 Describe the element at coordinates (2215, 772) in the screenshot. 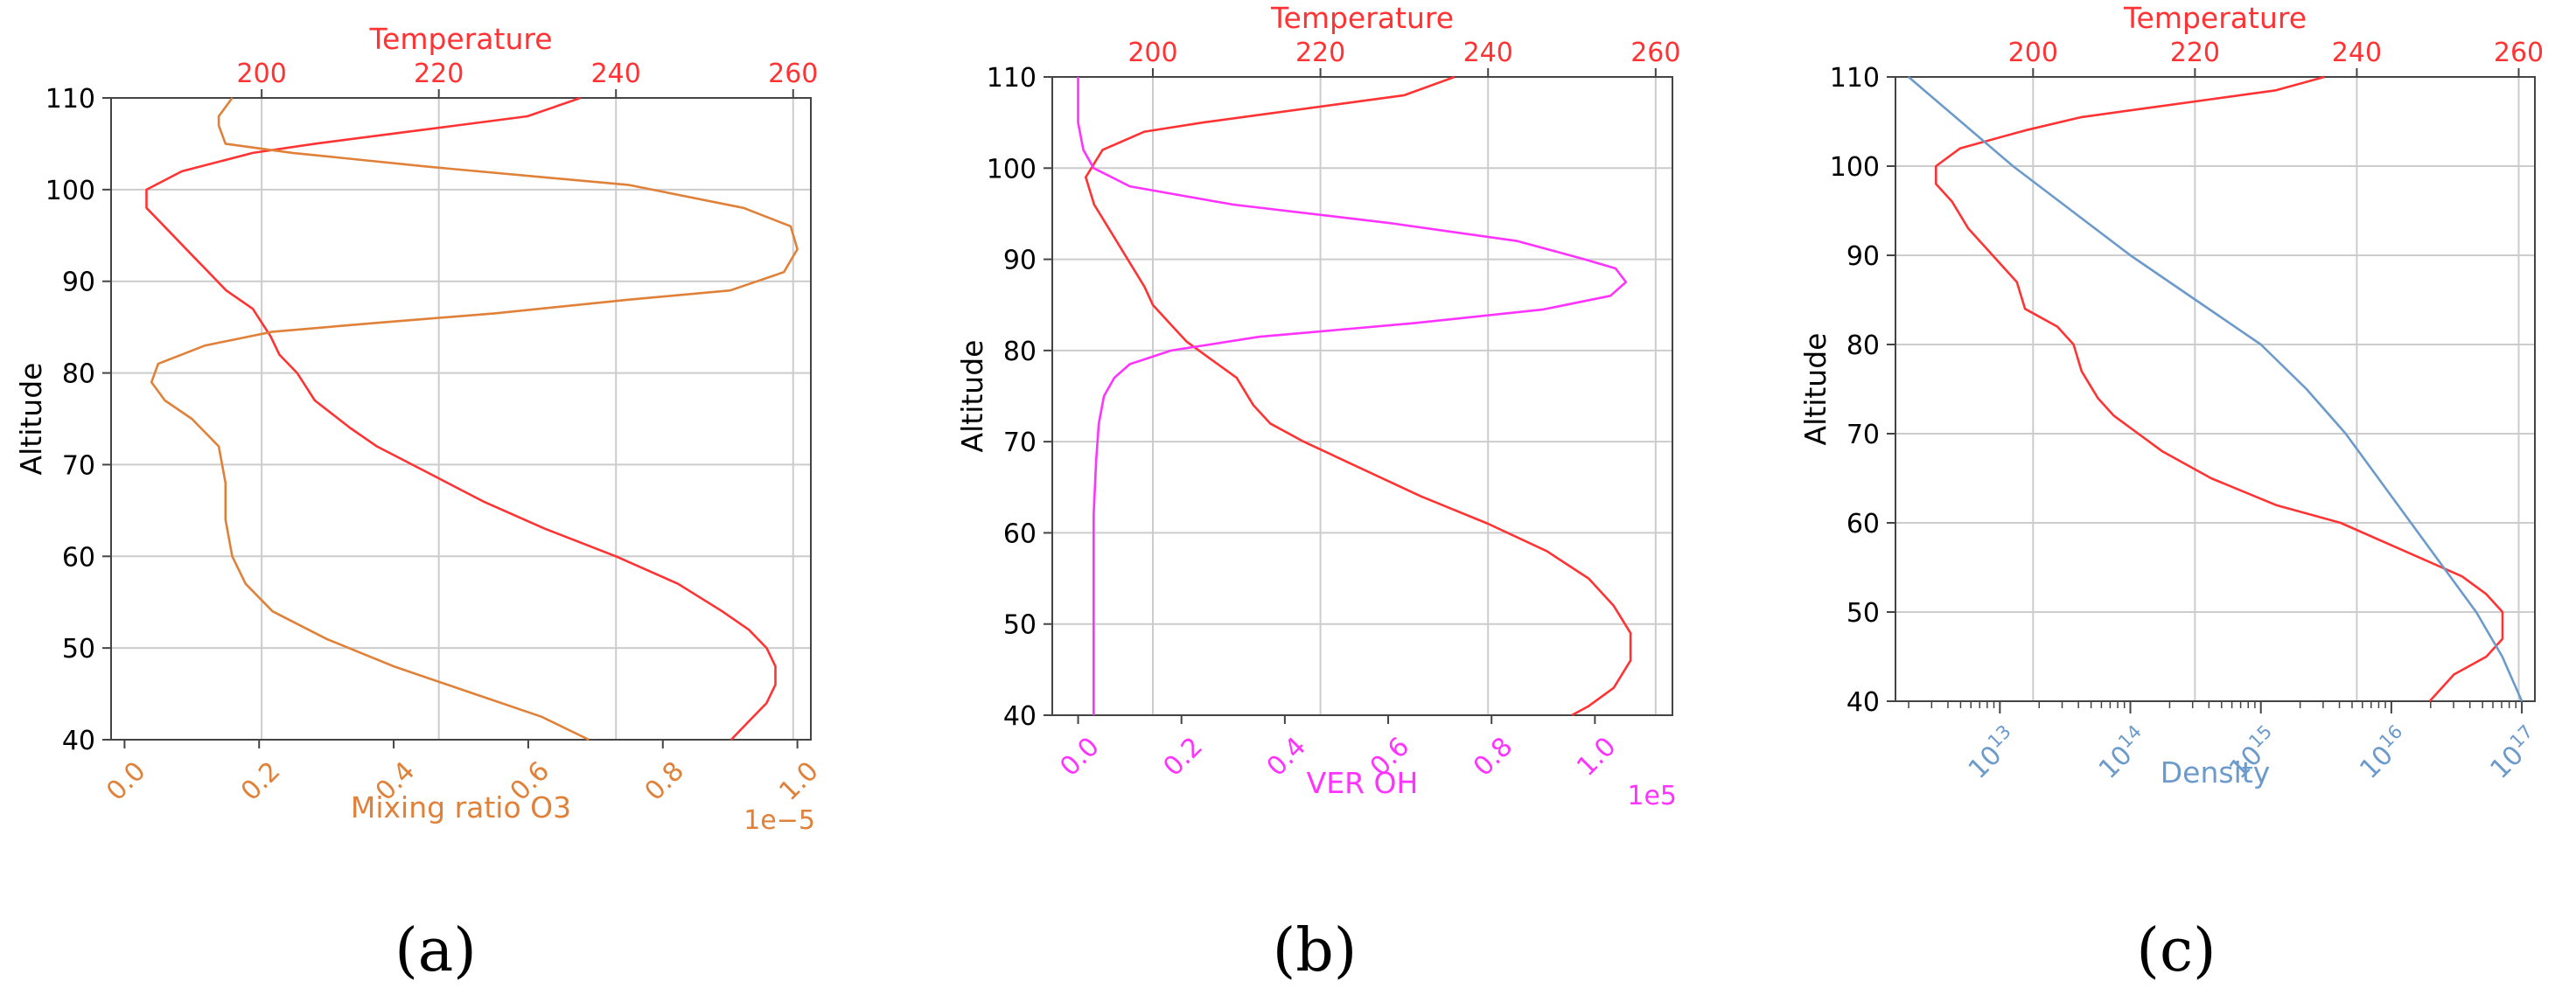

I see `bottom-axis-title: Density` at that location.